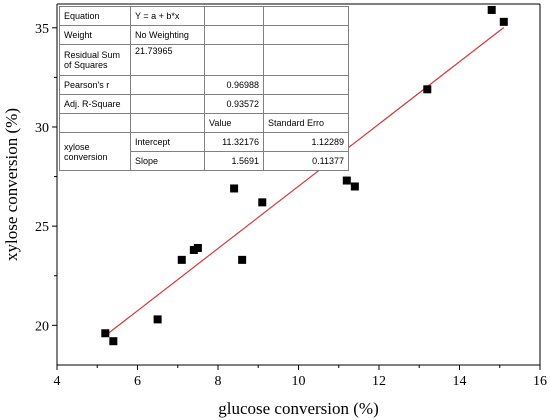 This screenshot has height=420, width=550. I want to click on table-cell: 1.12289, so click(306, 142).